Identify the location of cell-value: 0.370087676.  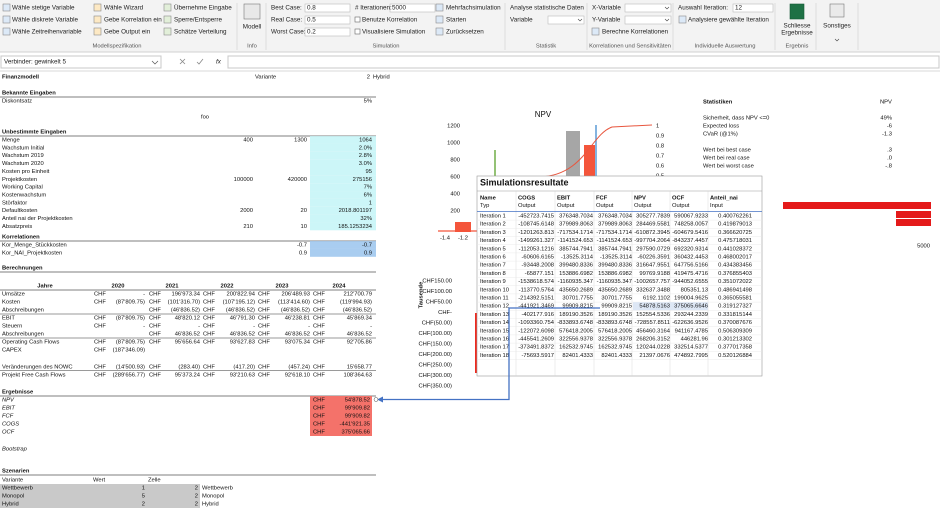
(735, 323).